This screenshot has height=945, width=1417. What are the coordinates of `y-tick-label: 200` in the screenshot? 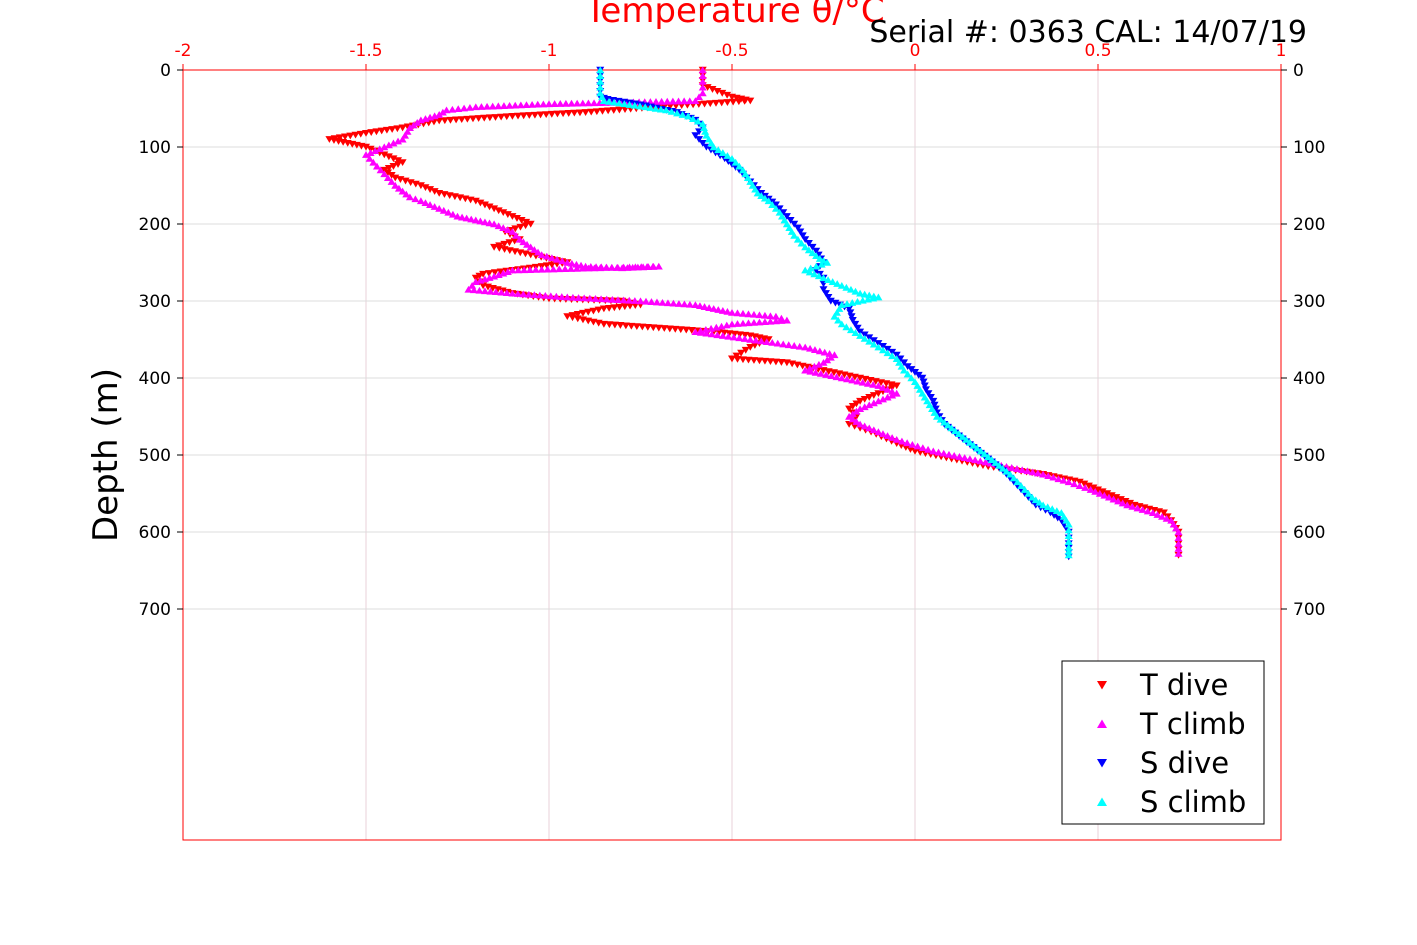 It's located at (155, 225).